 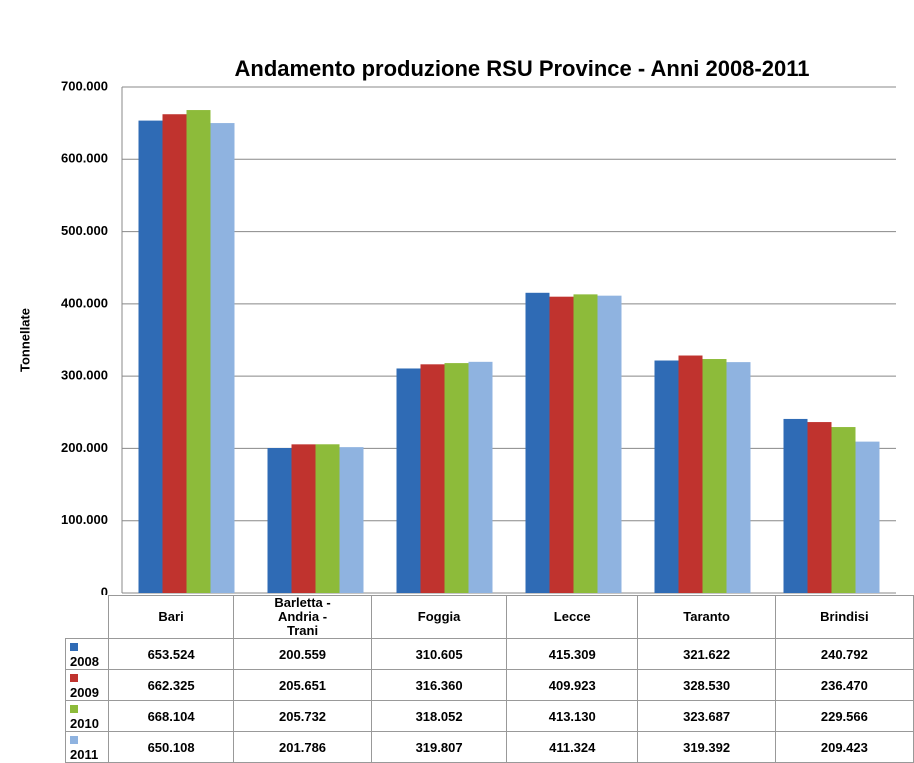 What do you see at coordinates (439, 617) in the screenshot?
I see `category-label: Foggia` at bounding box center [439, 617].